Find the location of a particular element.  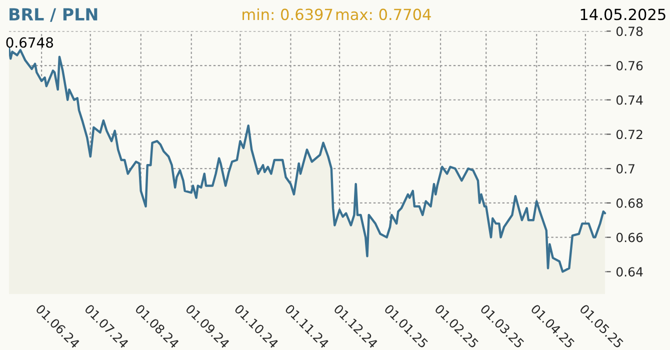

y-tick-label: 0.68 is located at coordinates (629, 203).